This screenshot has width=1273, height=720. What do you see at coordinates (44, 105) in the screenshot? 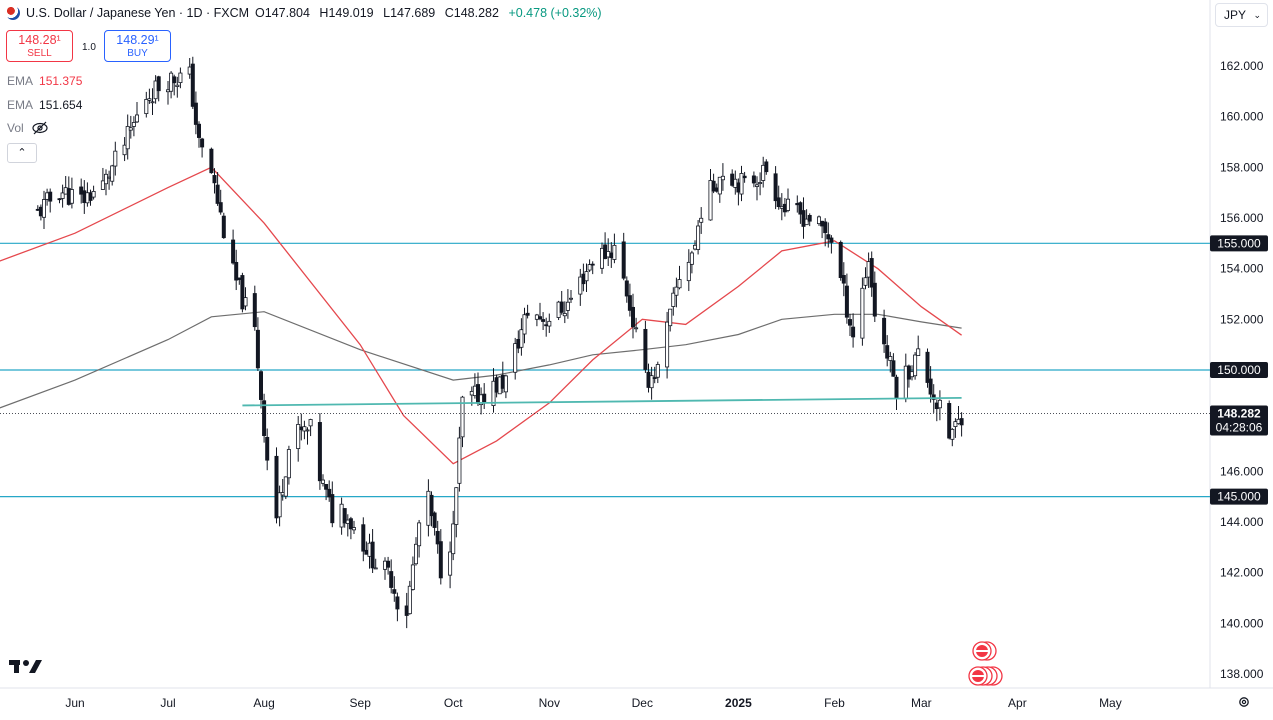
I see `indicator-ema-slow: EMA 151.654` at bounding box center [44, 105].